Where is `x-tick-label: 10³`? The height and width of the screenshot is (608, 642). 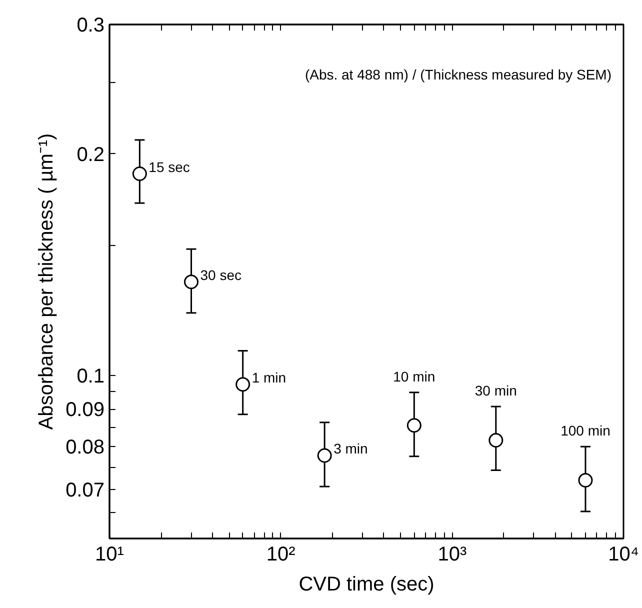 x-tick-label: 10³ is located at coordinates (452, 555).